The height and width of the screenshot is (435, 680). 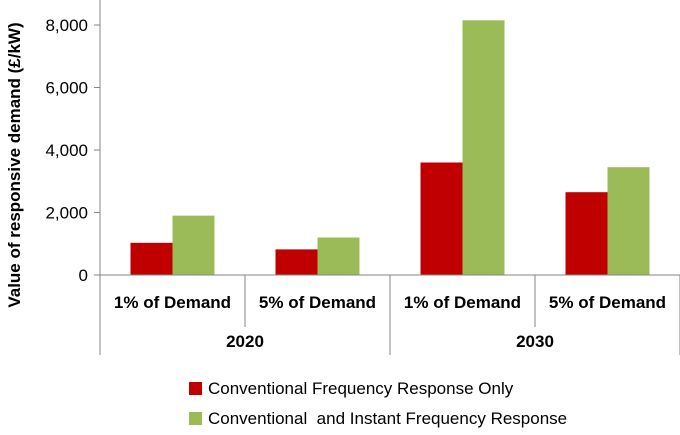 What do you see at coordinates (535, 341) in the screenshot?
I see `x-group-label: 2030` at bounding box center [535, 341].